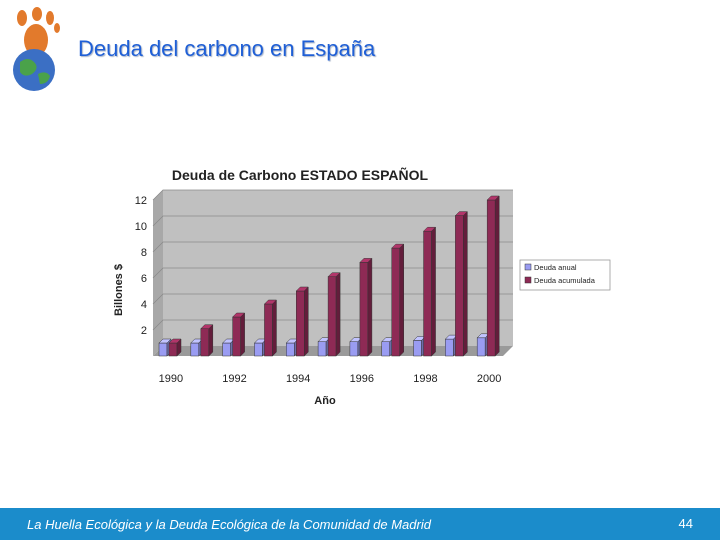  I want to click on bar-deuda-acumulada-1992, so click(239, 334).